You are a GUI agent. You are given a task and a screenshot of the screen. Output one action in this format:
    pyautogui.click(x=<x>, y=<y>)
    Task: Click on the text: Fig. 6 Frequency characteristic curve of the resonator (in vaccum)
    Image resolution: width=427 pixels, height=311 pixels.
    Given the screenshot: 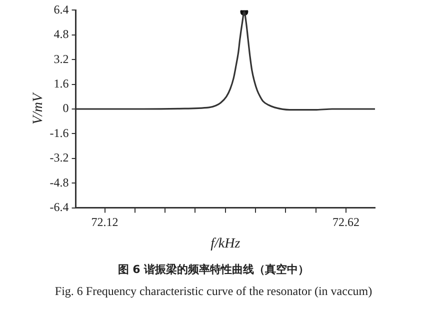 What is the action you would take?
    pyautogui.click(x=214, y=291)
    